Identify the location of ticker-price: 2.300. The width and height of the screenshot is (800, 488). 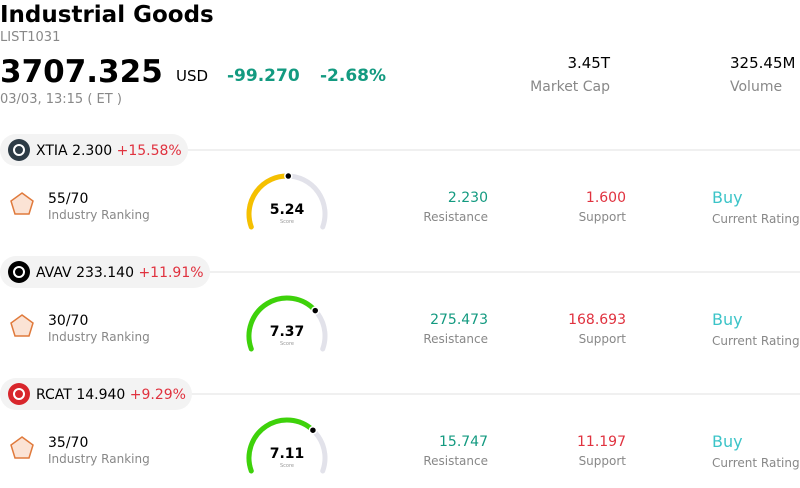
(92, 151).